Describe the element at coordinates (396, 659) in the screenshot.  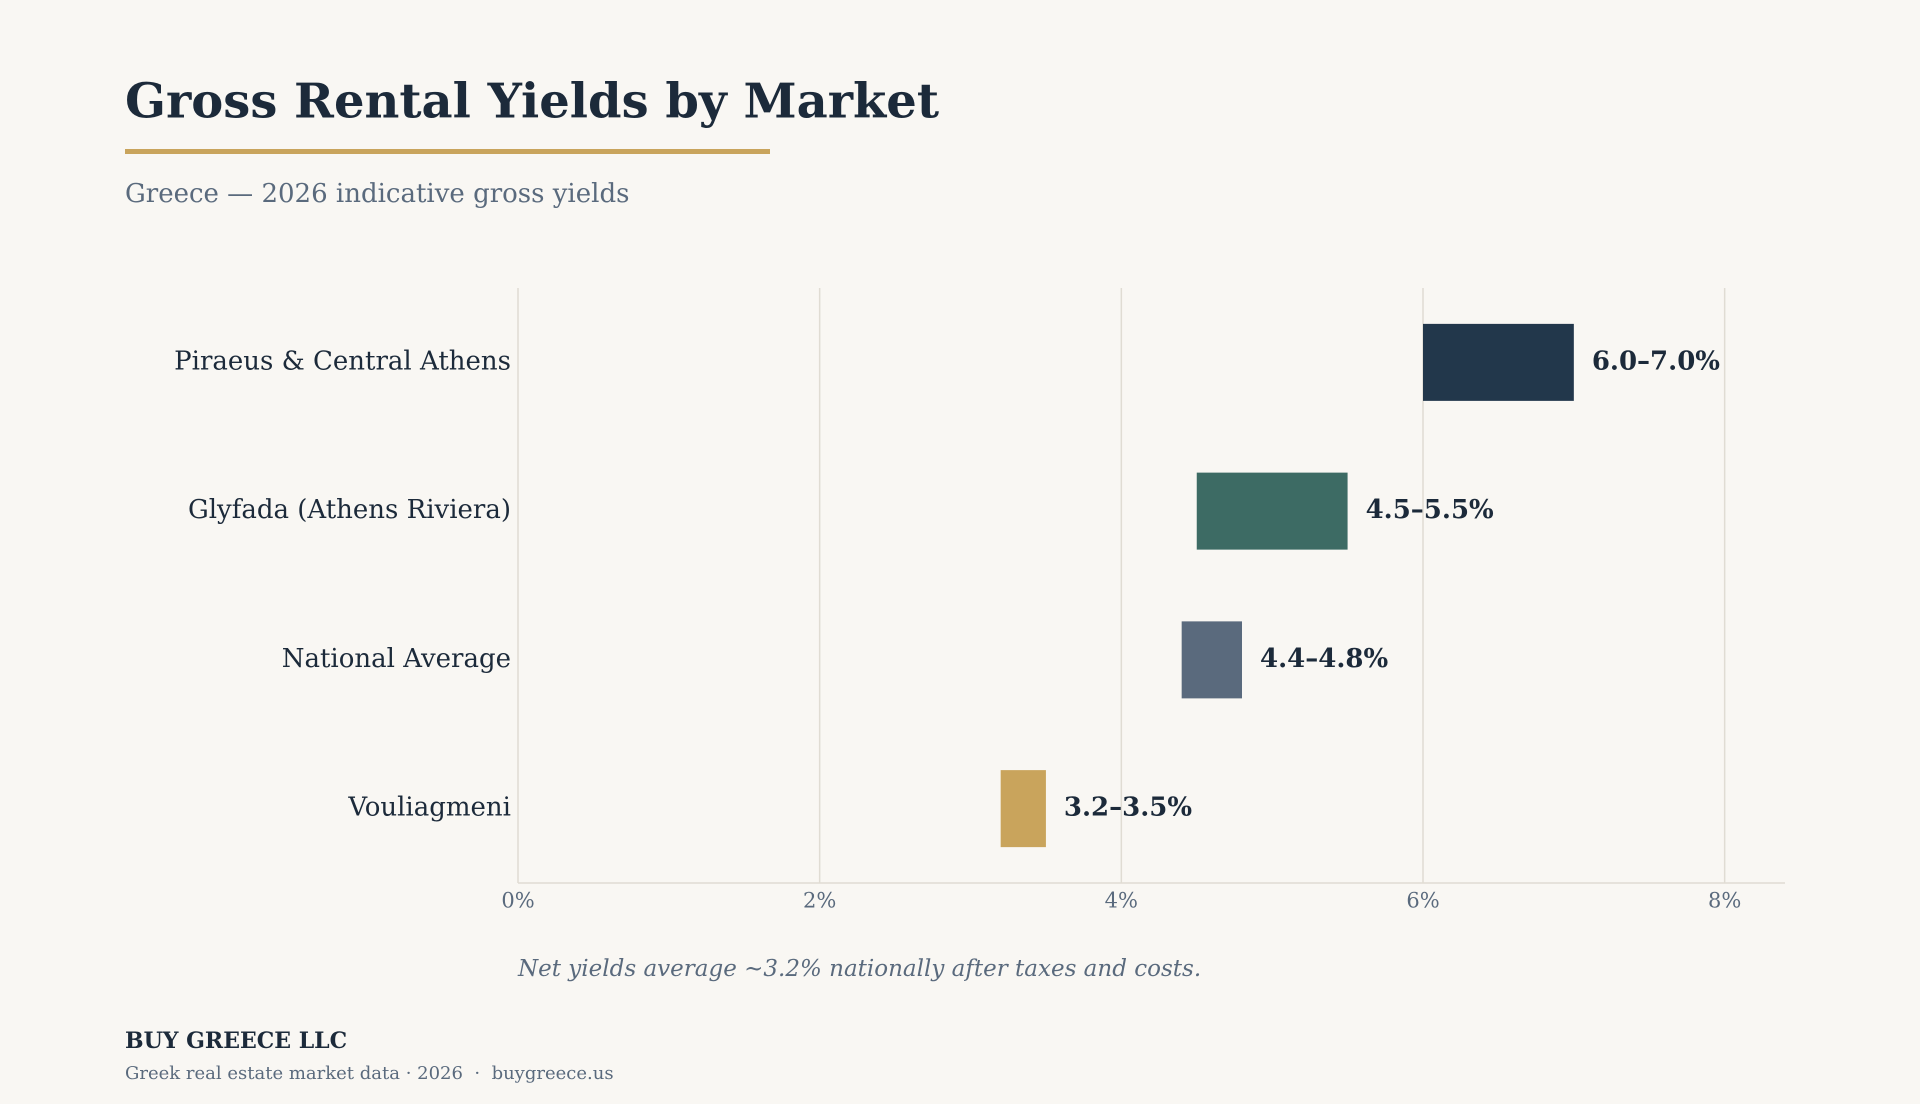
I see `y-tick-label: National Average` at that location.